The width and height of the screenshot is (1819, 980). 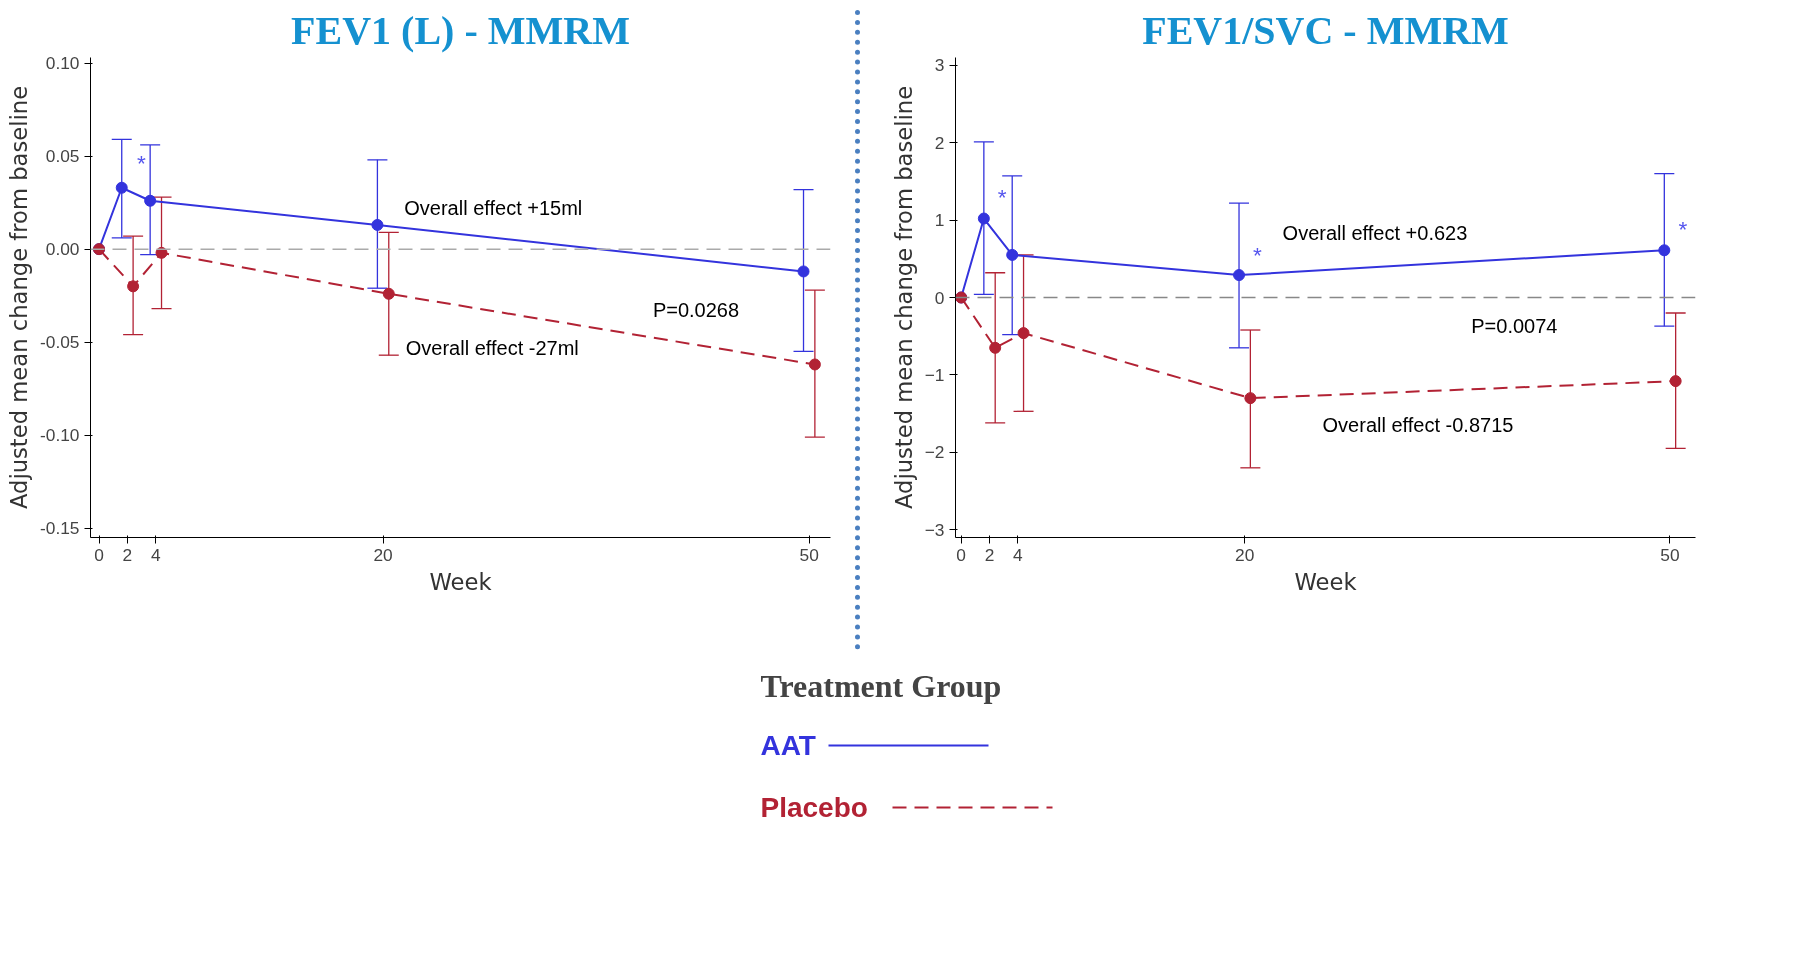 I want to click on annotation: Overall effect -0.8715, so click(x=1418, y=424).